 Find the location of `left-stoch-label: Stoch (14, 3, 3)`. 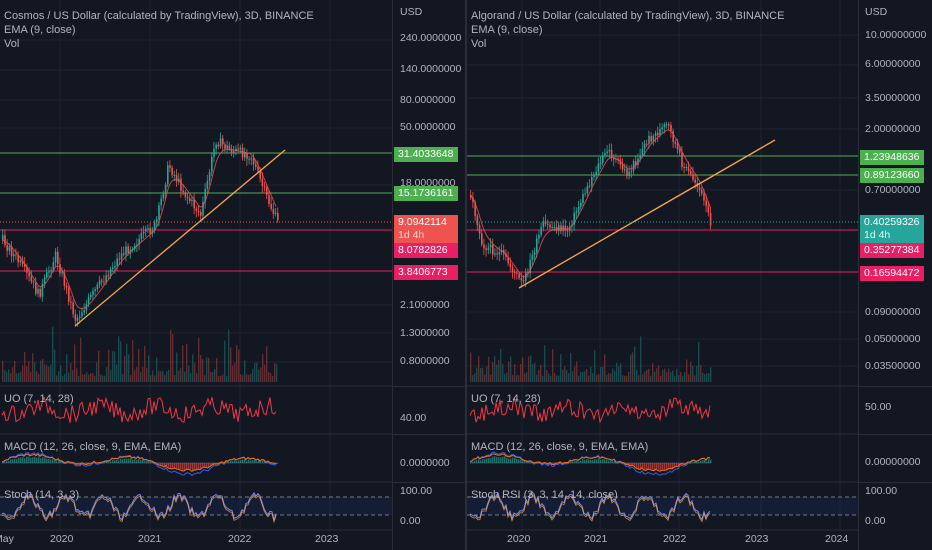

left-stoch-label: Stoch (14, 3, 3) is located at coordinates (42, 495).